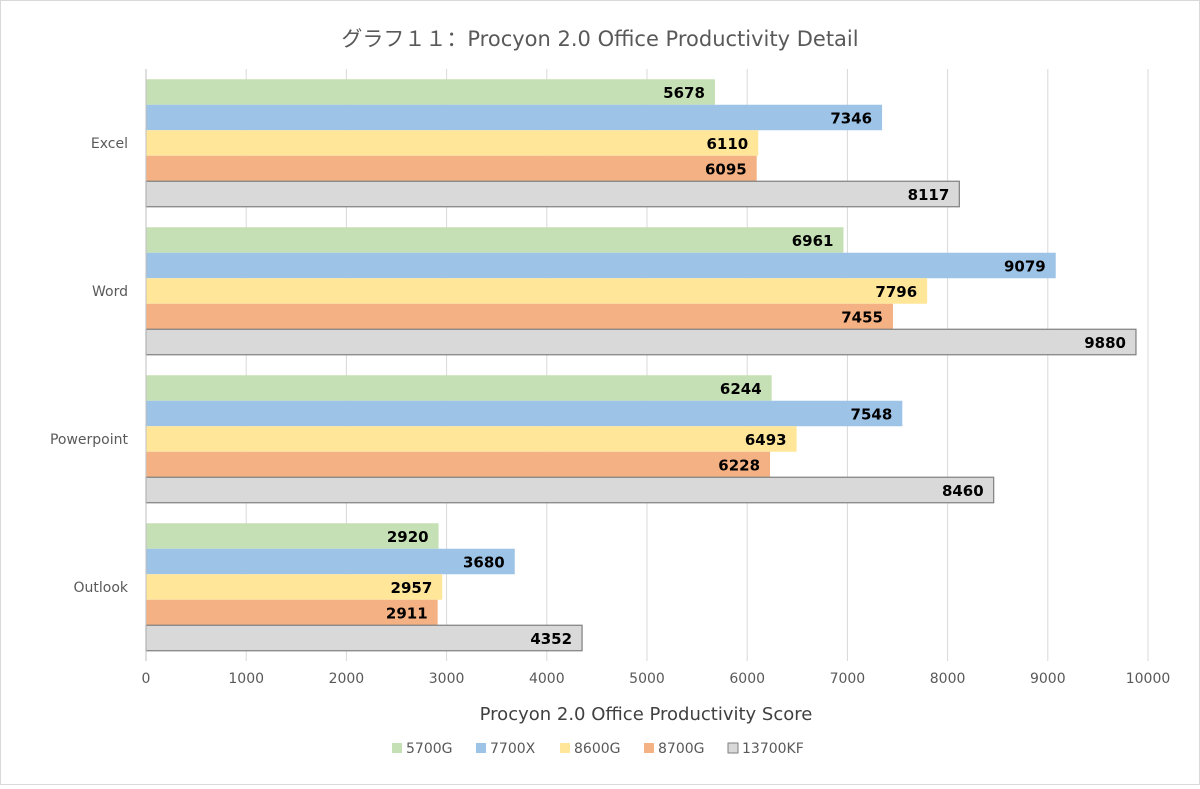  Describe the element at coordinates (727, 144) in the screenshot. I see `data-label: 6110` at that location.